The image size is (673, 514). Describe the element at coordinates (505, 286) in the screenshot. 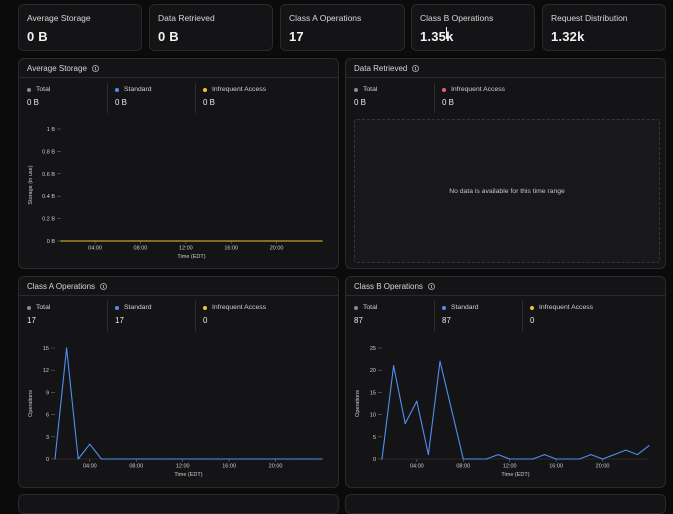

I see `panel-header: Class B Operations` at that location.